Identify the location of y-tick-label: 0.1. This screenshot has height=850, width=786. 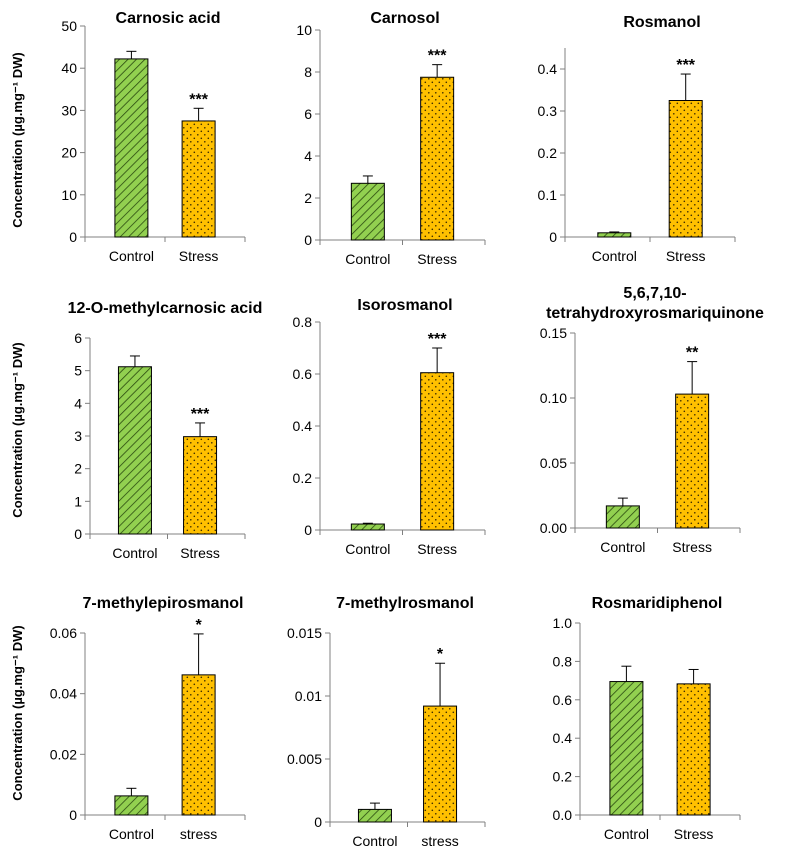
(548, 195).